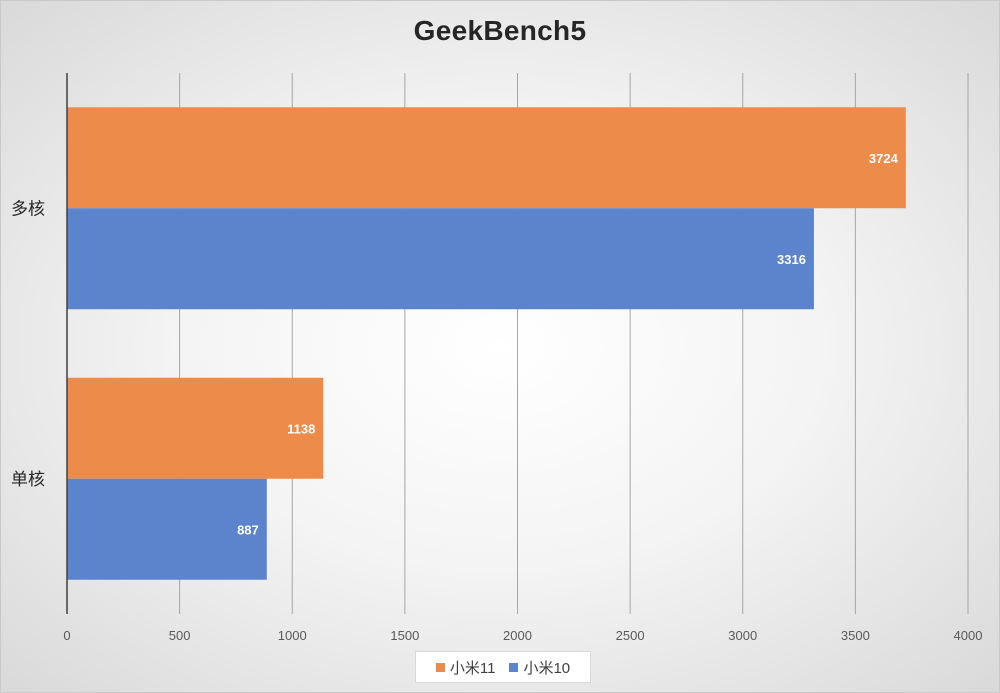 The height and width of the screenshot is (693, 1000). I want to click on legend-item: 小米11, so click(465, 667).